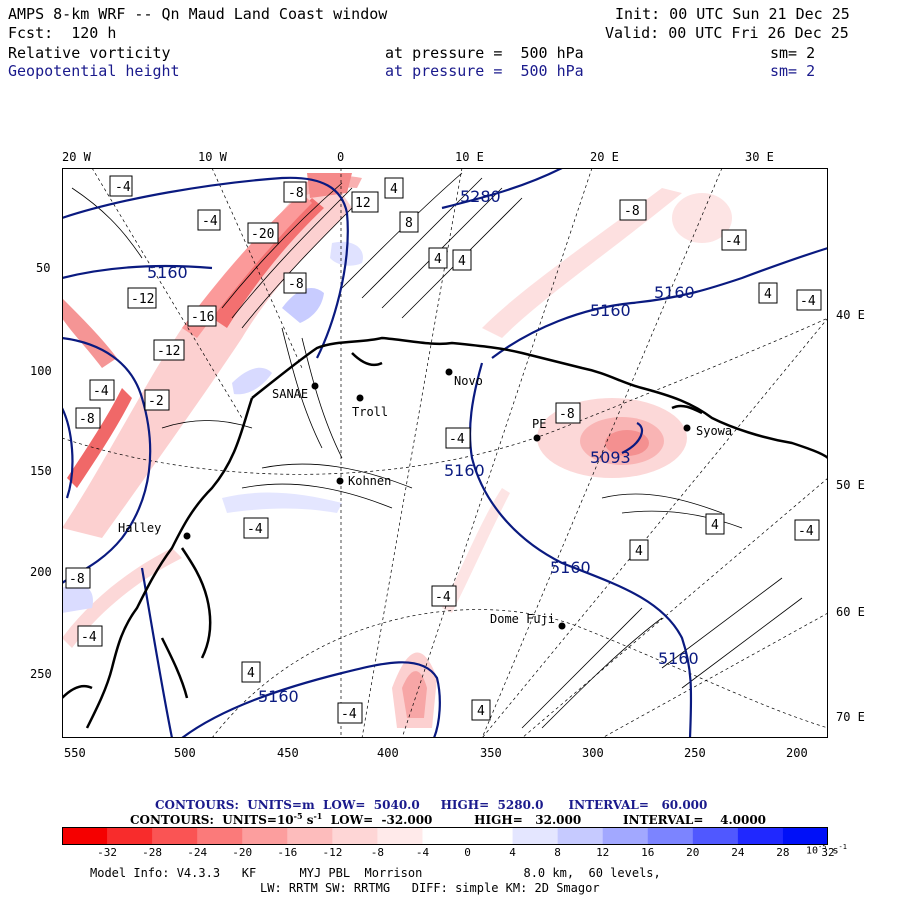  Describe the element at coordinates (484, 53) in the screenshot. I see `field1-pressure: at pressure = 500 hPa` at that location.